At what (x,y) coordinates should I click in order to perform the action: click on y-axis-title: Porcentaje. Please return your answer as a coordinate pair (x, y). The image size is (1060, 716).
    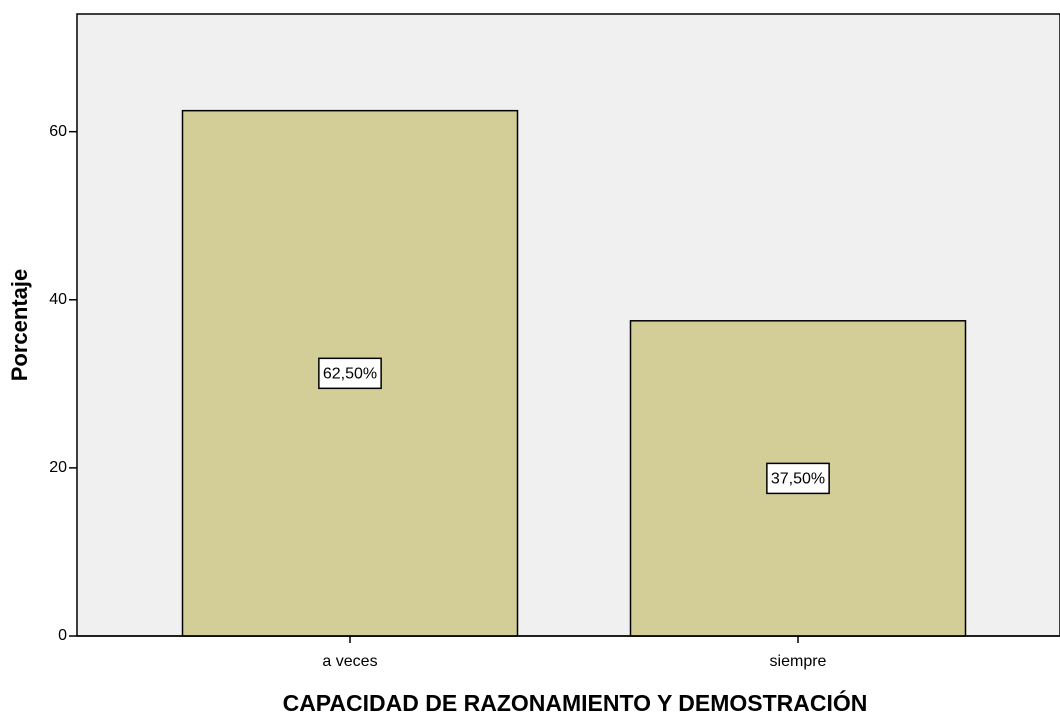
    Looking at the image, I should click on (19, 325).